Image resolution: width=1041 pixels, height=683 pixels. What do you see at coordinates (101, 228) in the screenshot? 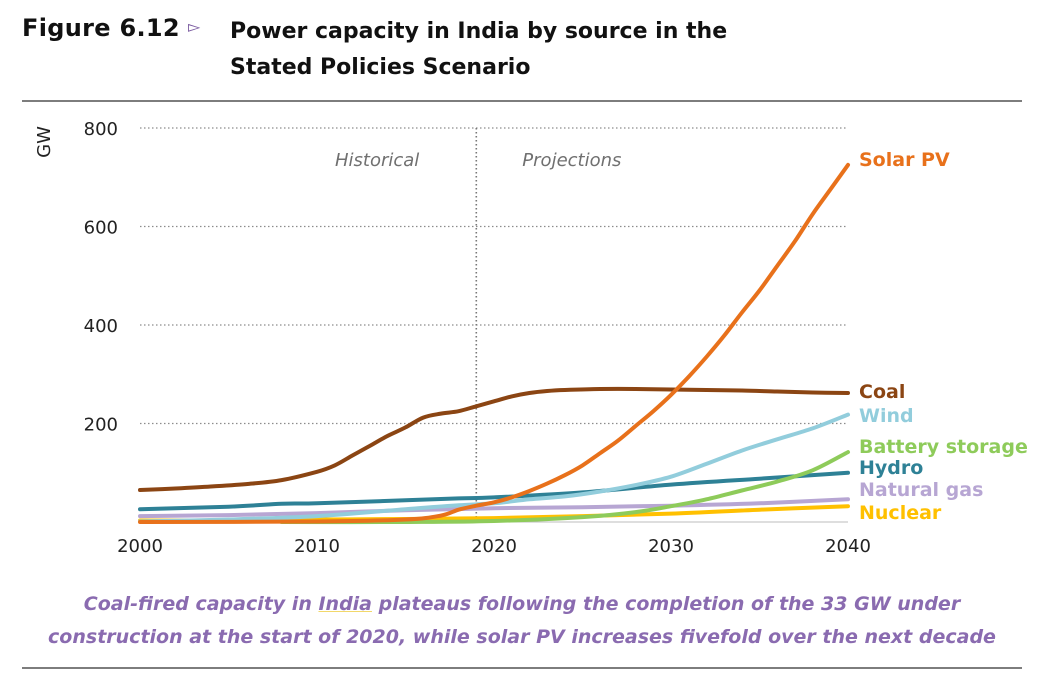
I see `y-tick-label: 600` at bounding box center [101, 228].